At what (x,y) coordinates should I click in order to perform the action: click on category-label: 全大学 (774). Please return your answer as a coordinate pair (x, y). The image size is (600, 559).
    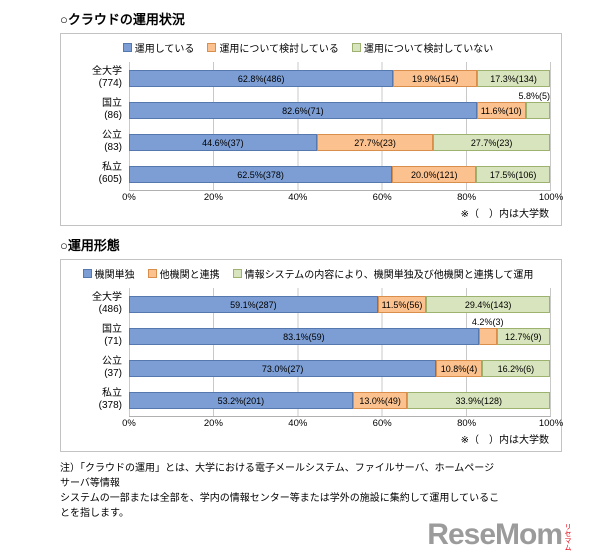
    Looking at the image, I should click on (97, 78).